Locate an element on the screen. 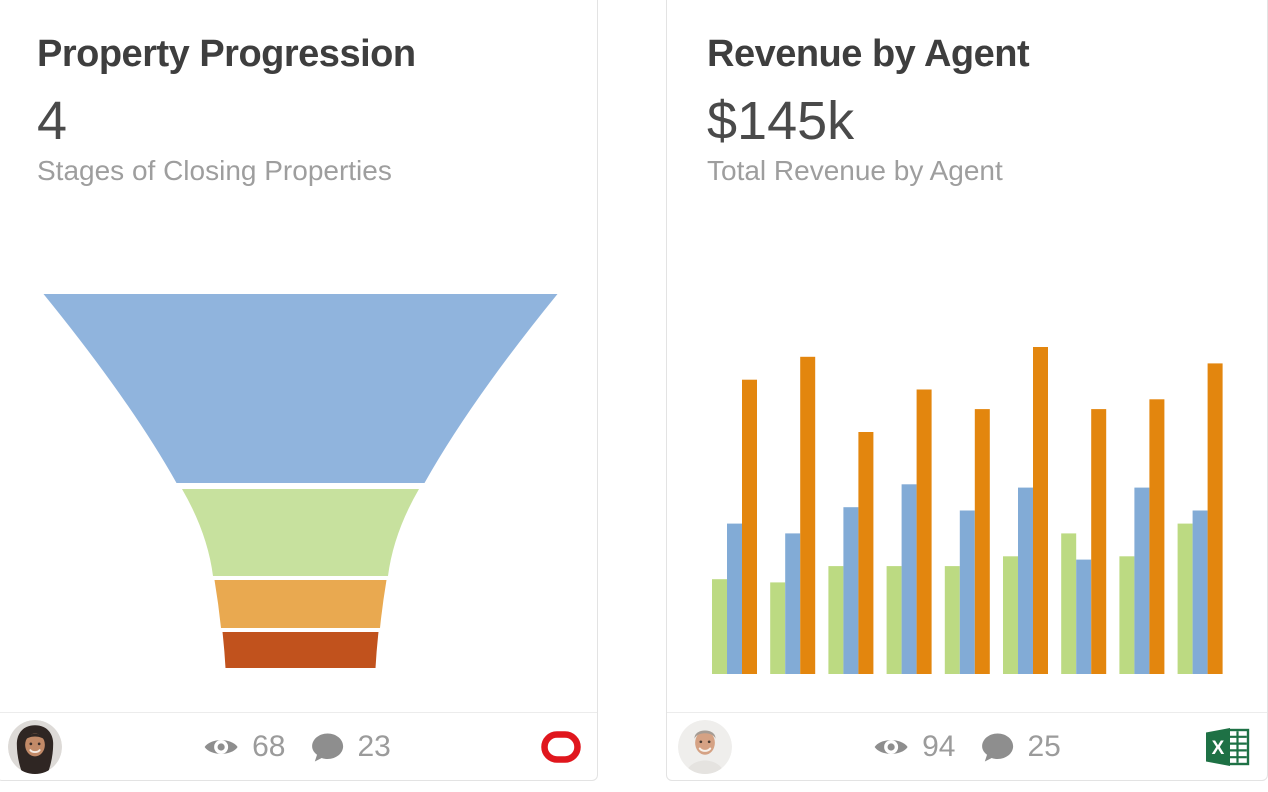 This screenshot has height=792, width=1268. male-agent-photo is located at coordinates (705, 746).